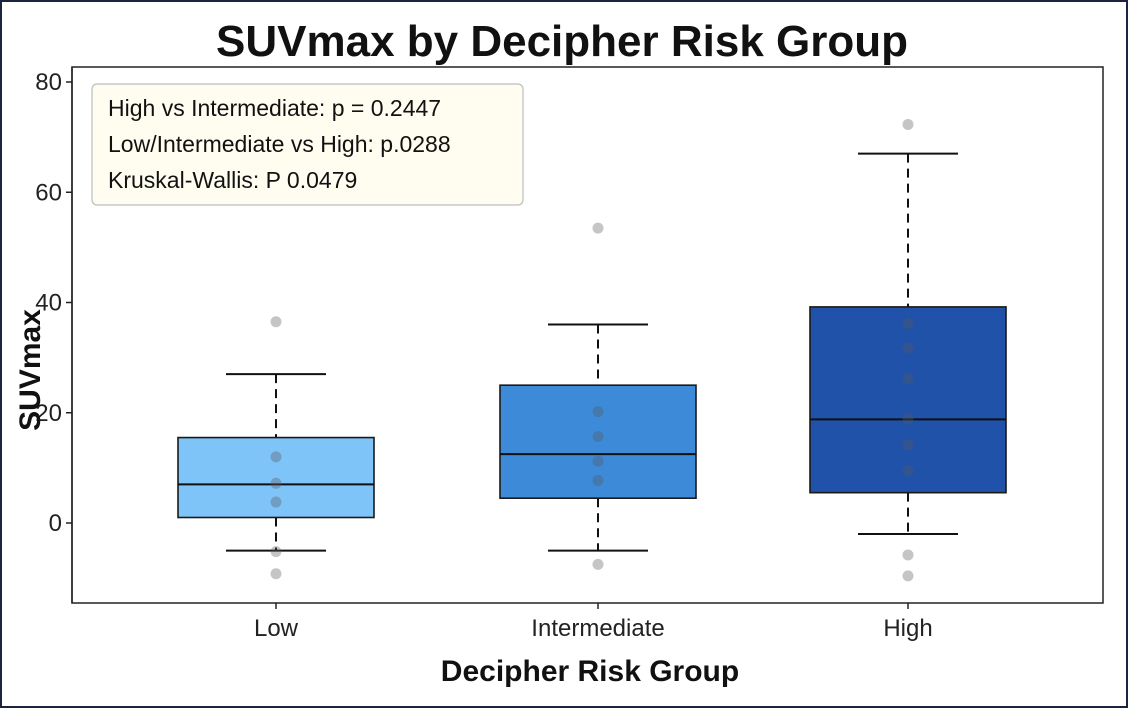  I want to click on x-tick-label: High, so click(907, 628).